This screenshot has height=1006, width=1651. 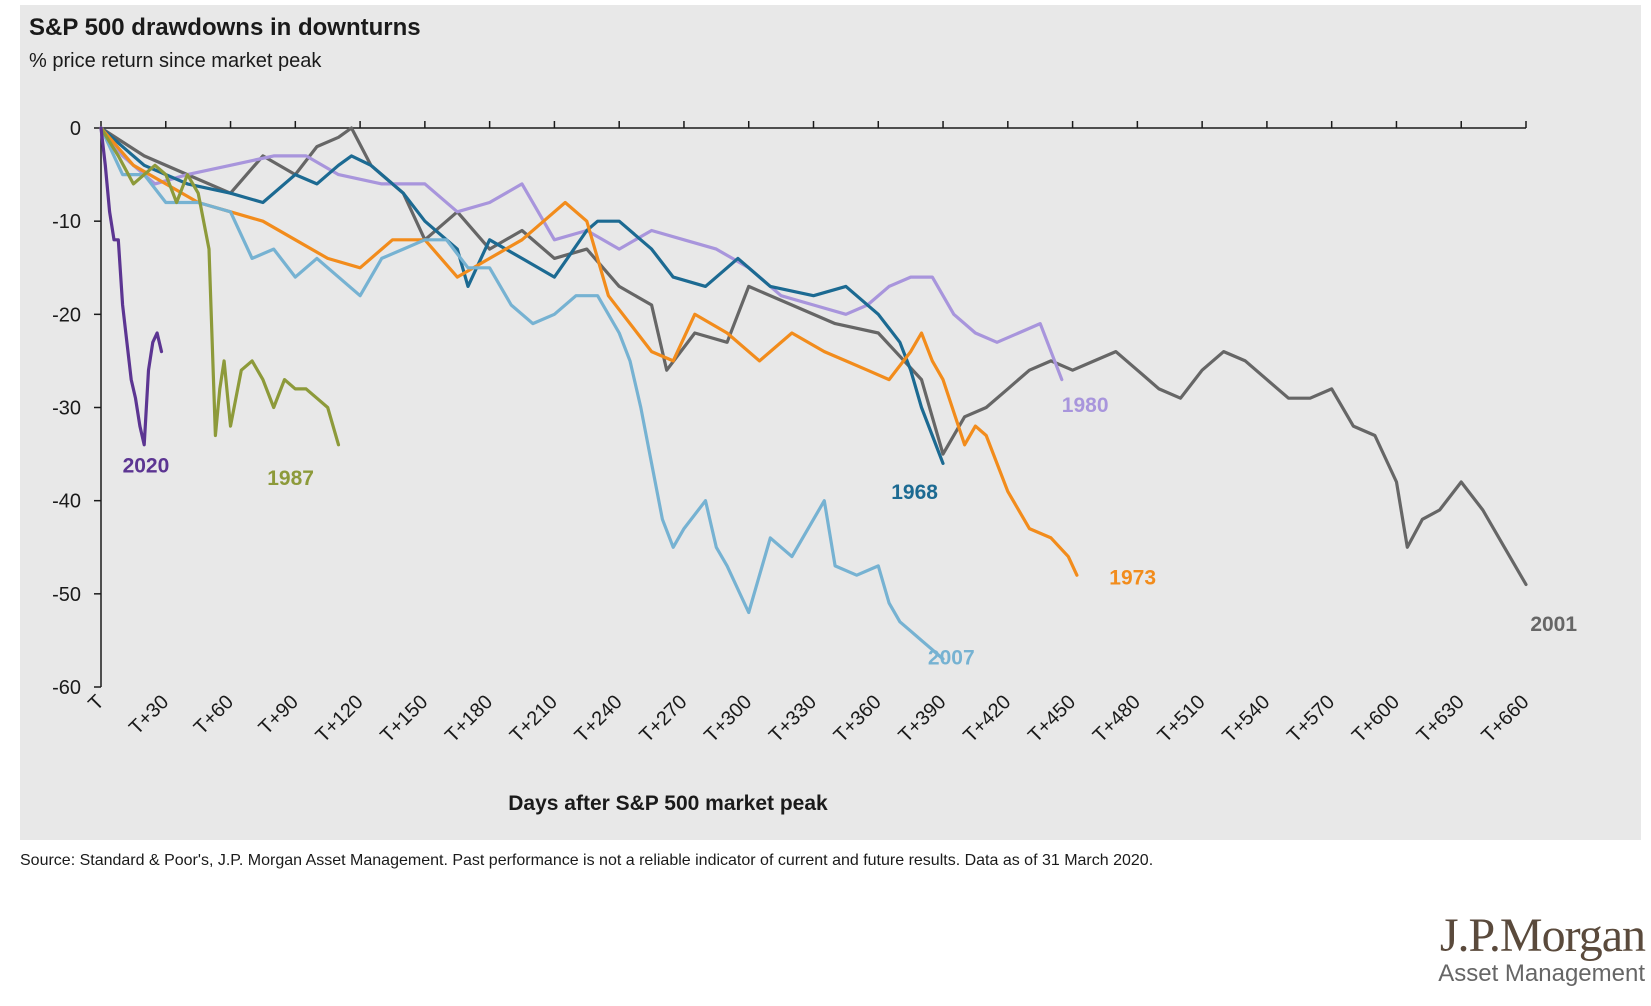 I want to click on x-tick-label: T+540, so click(x=1246, y=719).